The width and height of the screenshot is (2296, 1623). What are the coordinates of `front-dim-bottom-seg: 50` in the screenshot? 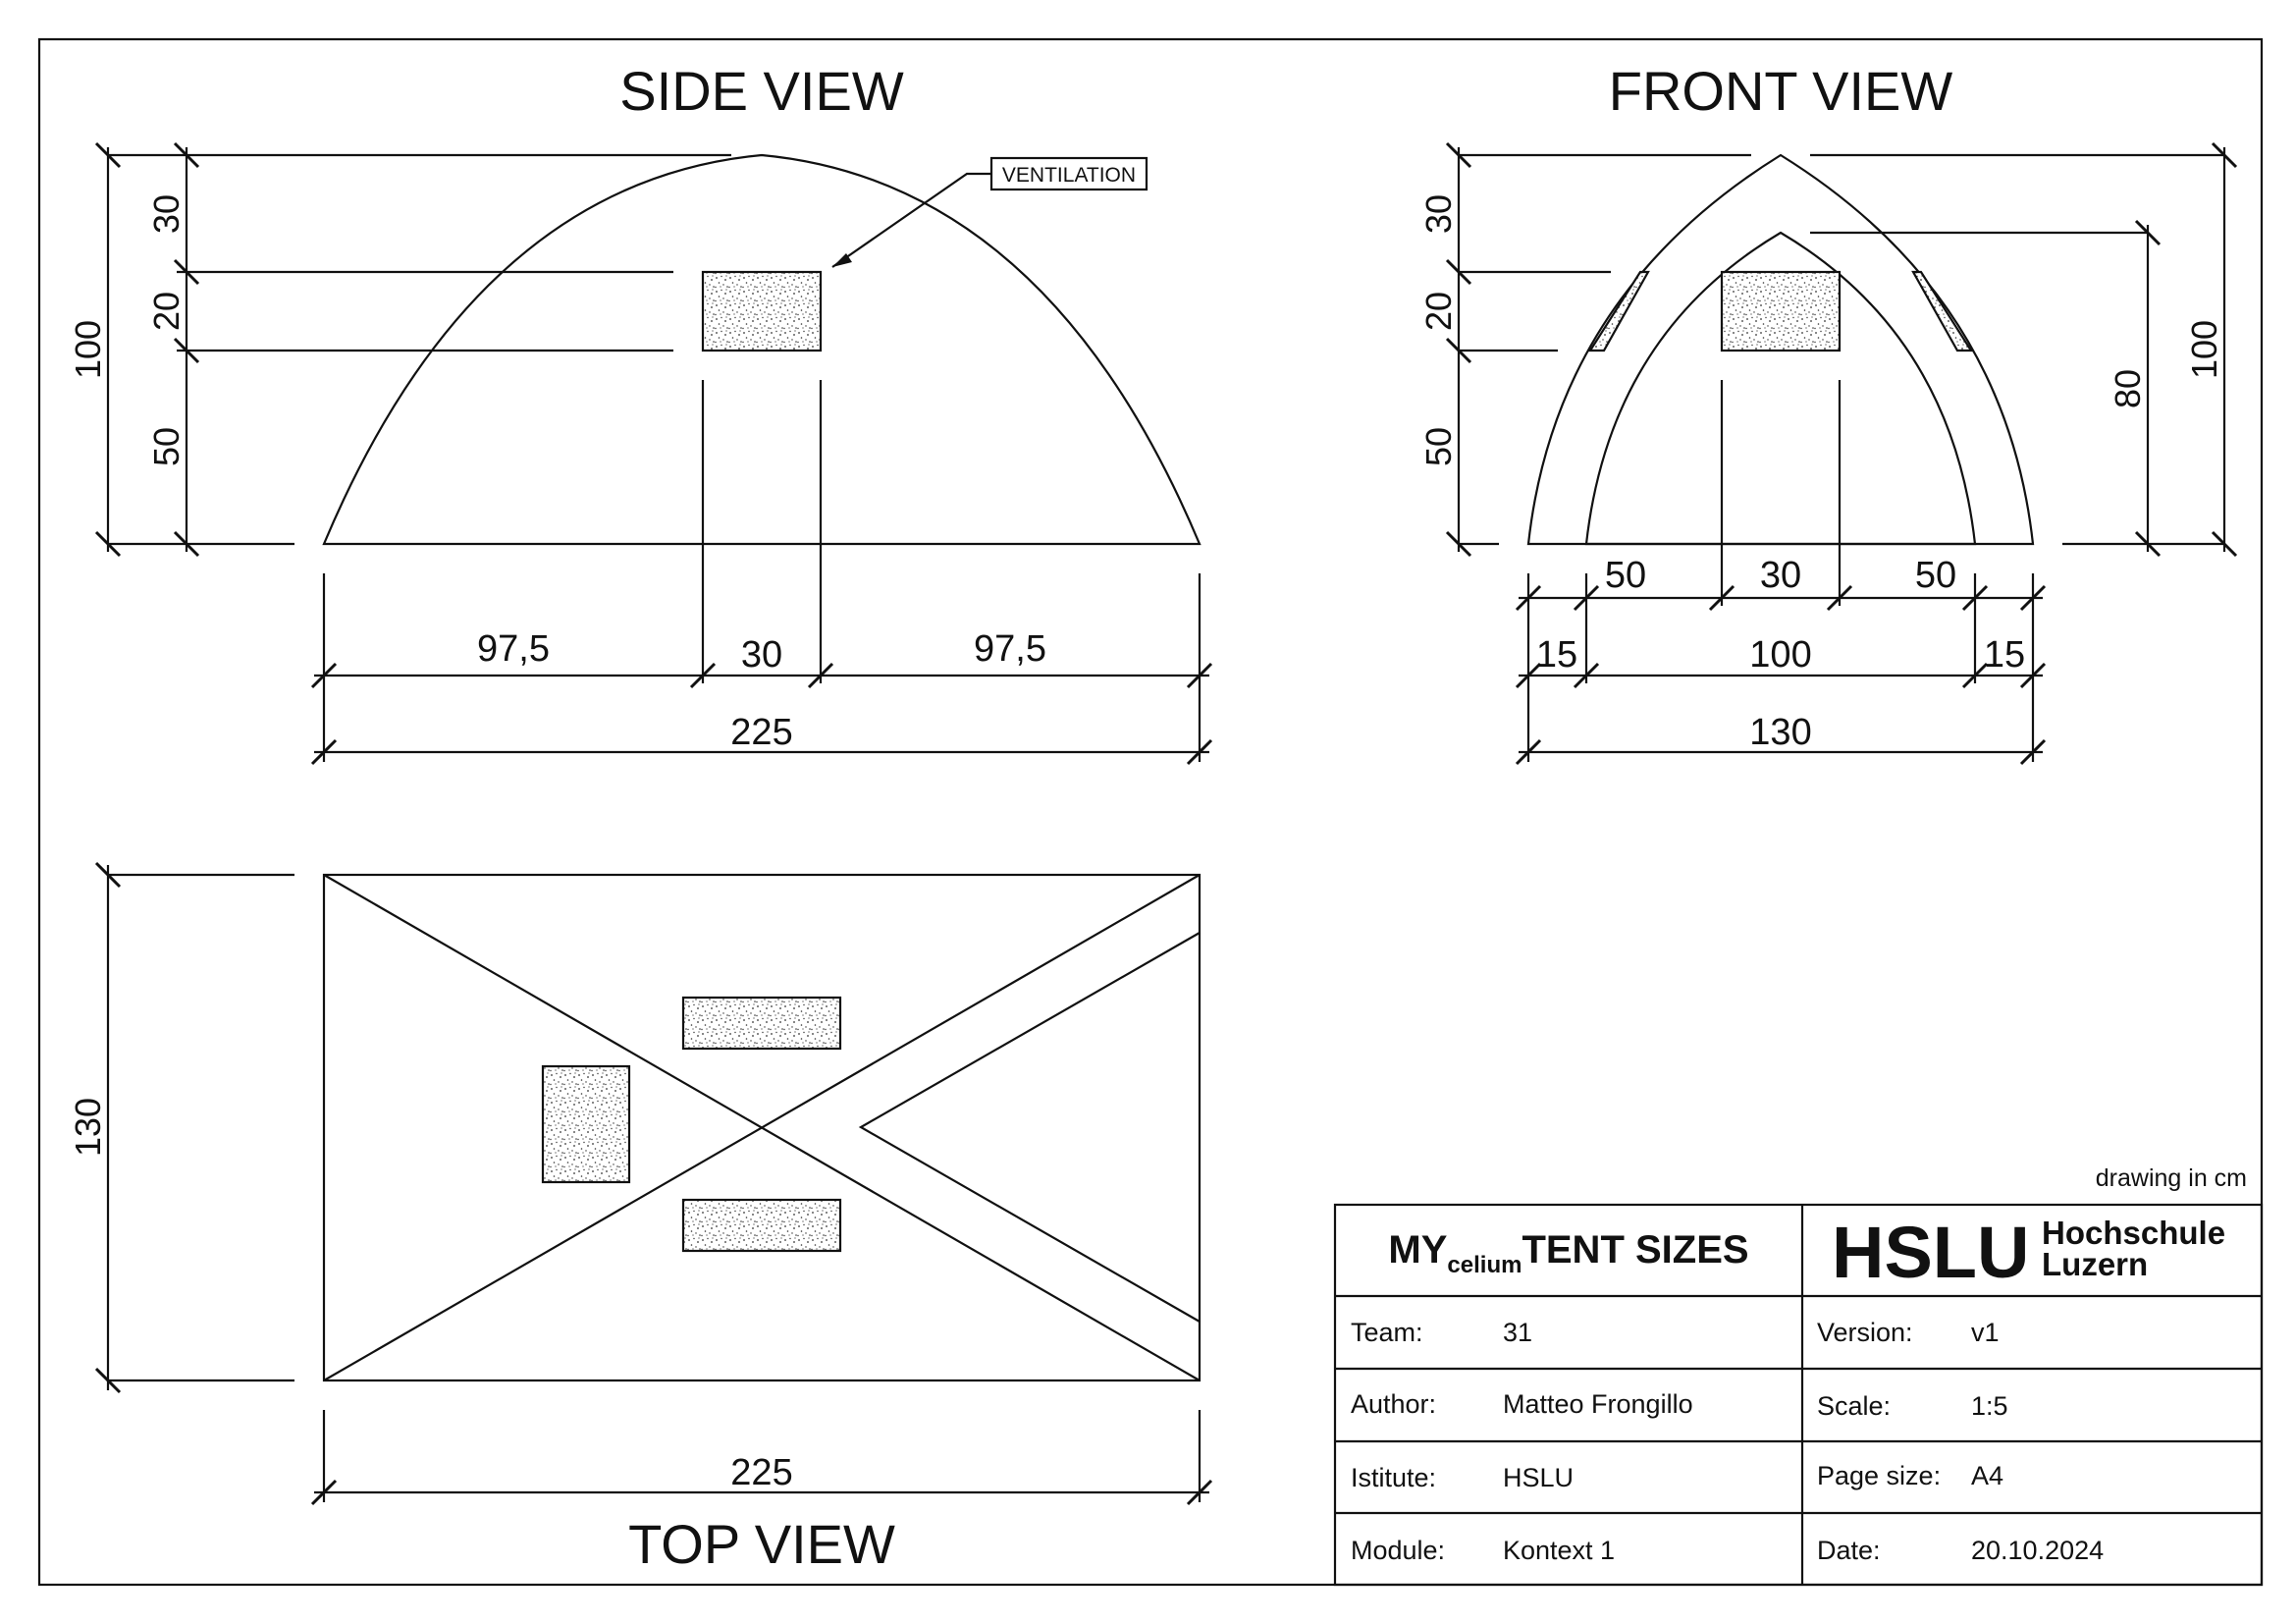 It's located at (1438, 446).